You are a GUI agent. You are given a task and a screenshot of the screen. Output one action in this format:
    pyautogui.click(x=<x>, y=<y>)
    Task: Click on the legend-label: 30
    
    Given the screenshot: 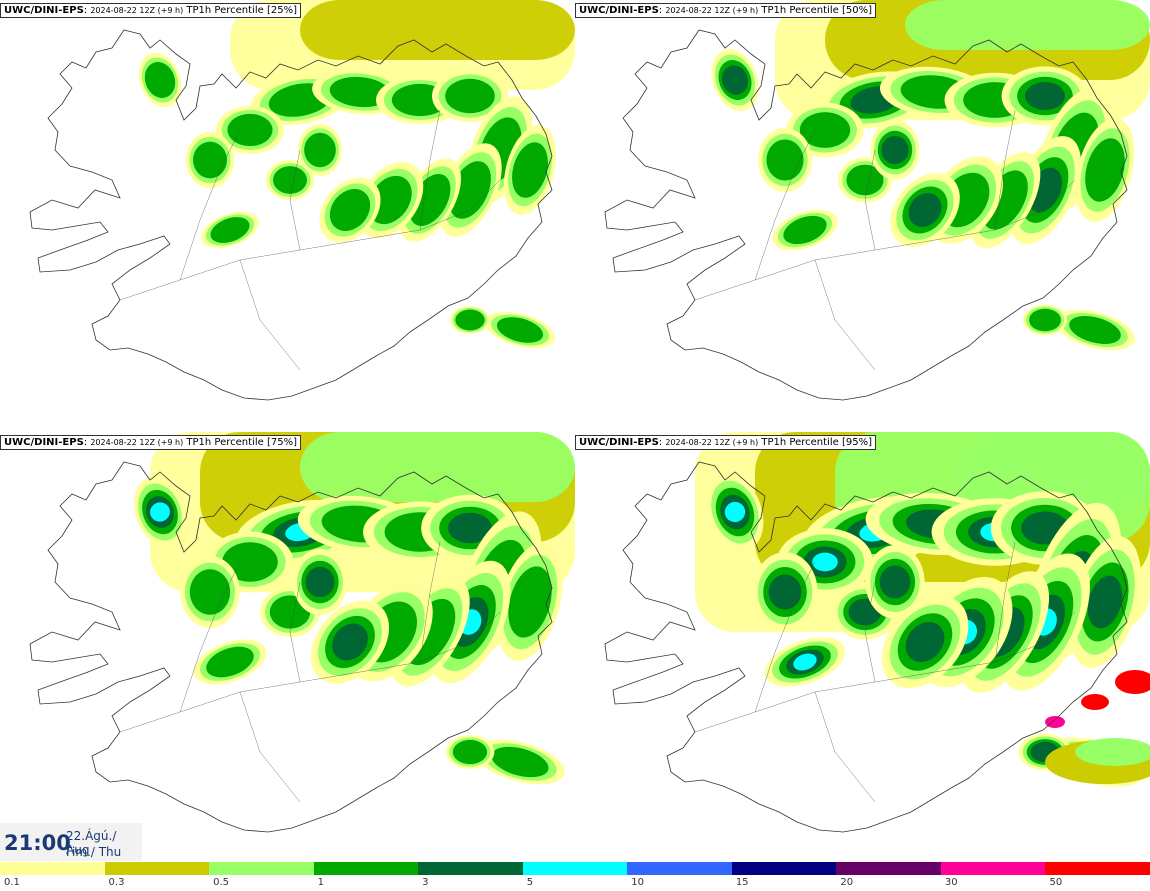 What is the action you would take?
    pyautogui.click(x=951, y=882)
    